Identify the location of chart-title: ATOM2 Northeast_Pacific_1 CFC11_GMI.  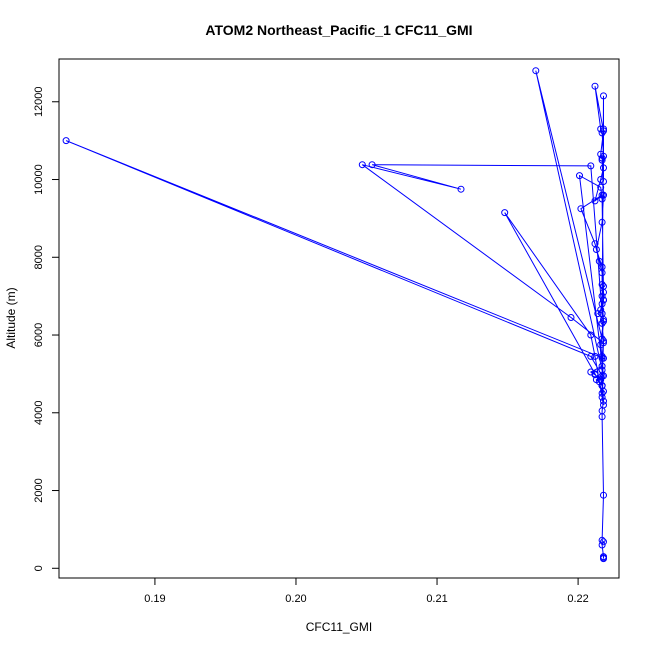
(338, 30).